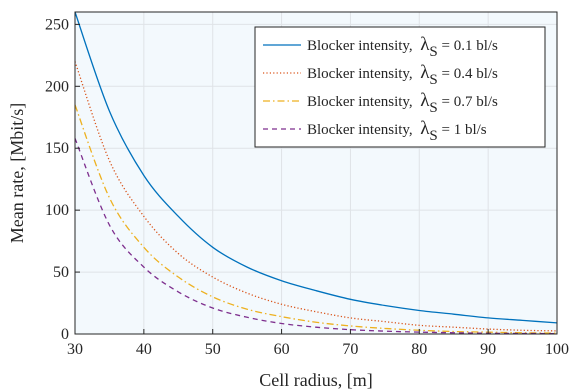 Image resolution: width=574 pixels, height=391 pixels. What do you see at coordinates (402, 47) in the screenshot?
I see `legend-label-1: Blocker intensity, λS = 0.1 bl/s` at bounding box center [402, 47].